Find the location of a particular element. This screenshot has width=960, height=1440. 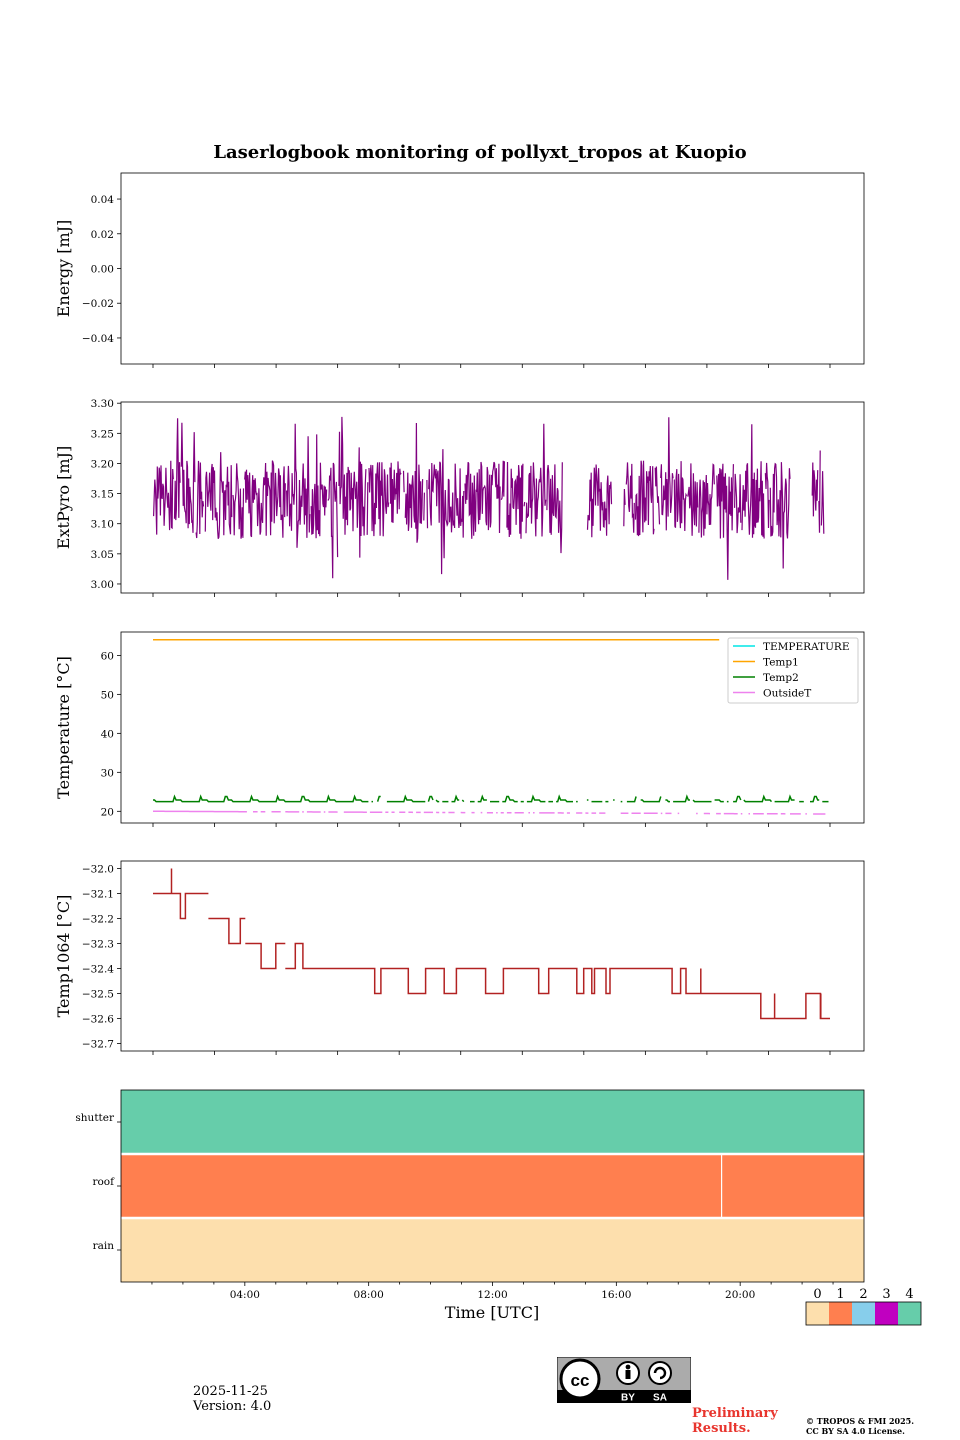

y-tick-label: −32.5 is located at coordinates (98, 995).